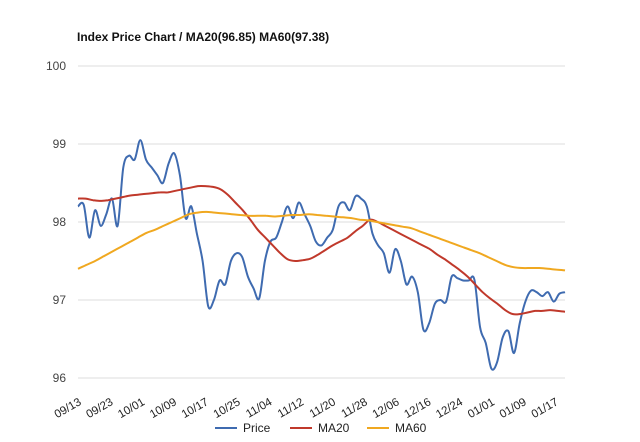  Describe the element at coordinates (257, 428) in the screenshot. I see `legend-label: Price` at that location.